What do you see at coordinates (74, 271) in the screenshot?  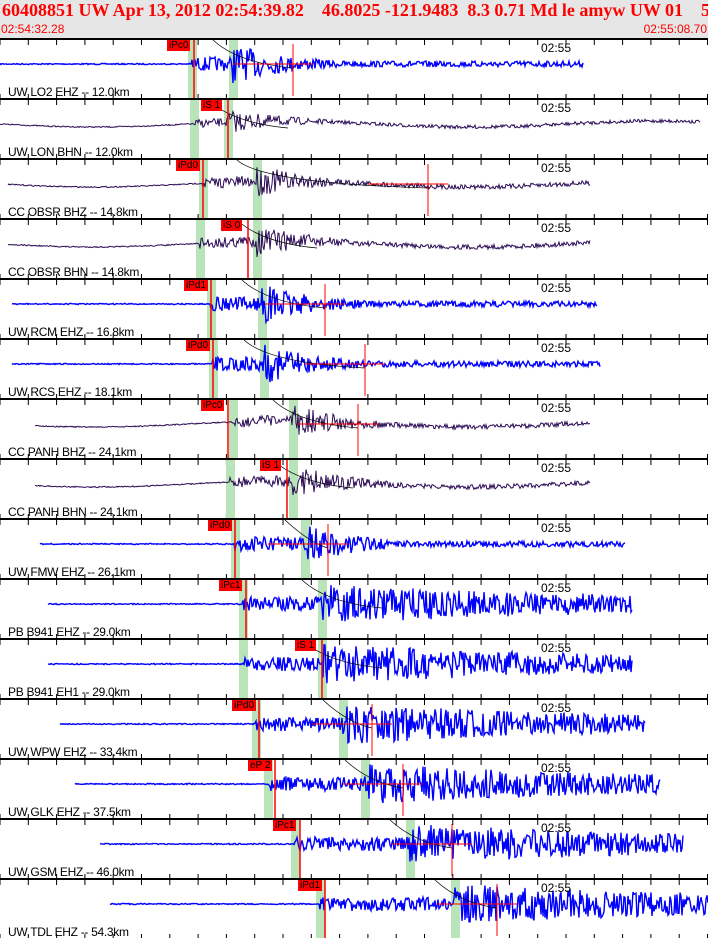 I see `station-label: CC OBSR BHN -- 14.8km` at bounding box center [74, 271].